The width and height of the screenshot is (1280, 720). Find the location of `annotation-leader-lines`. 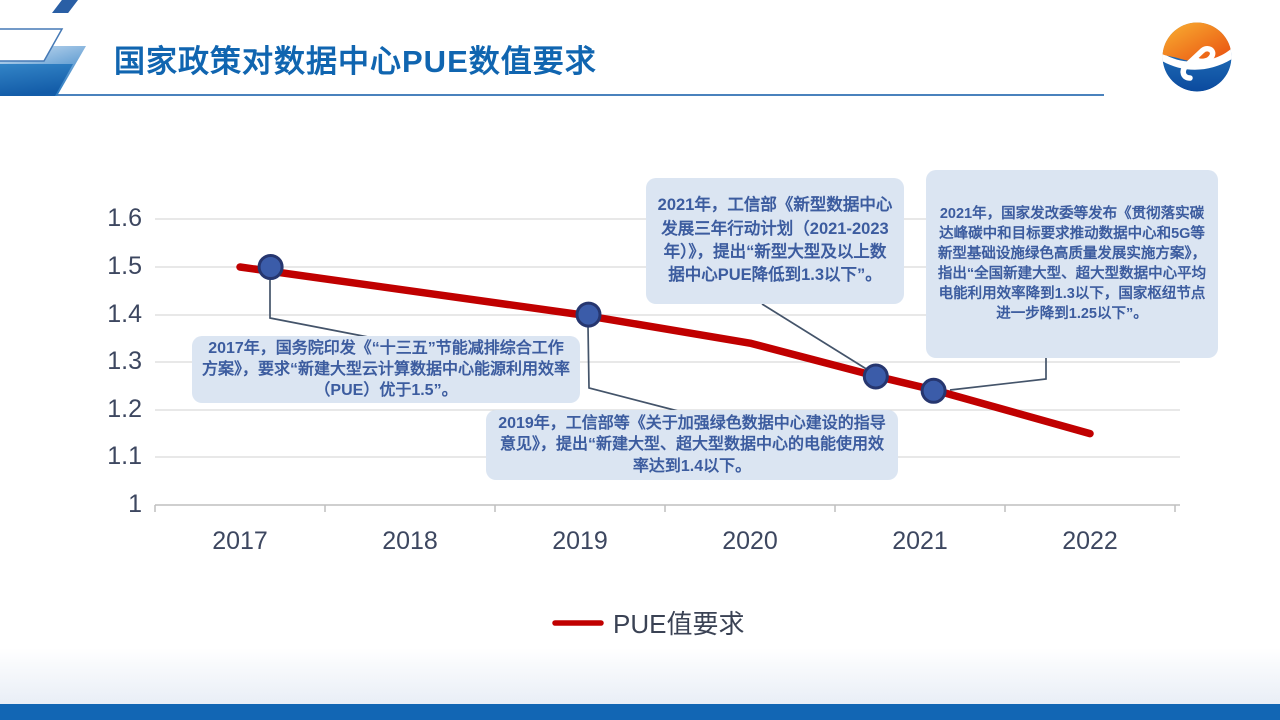

annotation-leader-lines is located at coordinates (658, 346).